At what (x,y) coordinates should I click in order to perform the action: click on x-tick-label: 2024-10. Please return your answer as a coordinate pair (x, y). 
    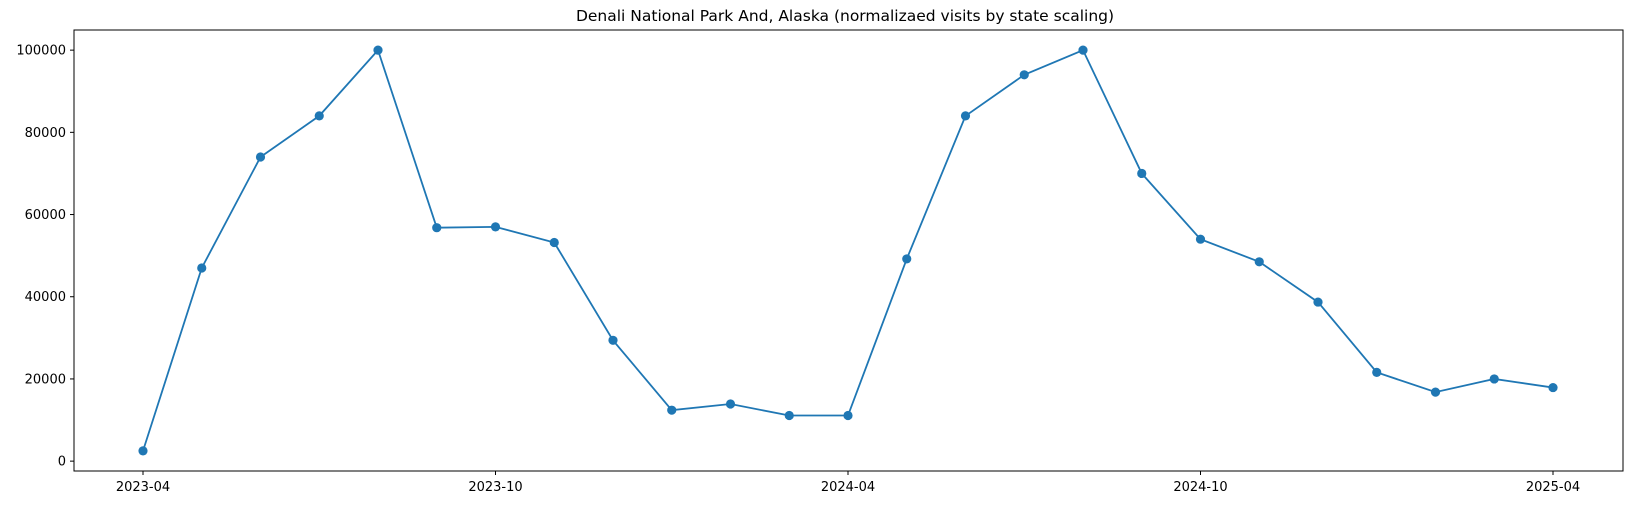
    Looking at the image, I should click on (1200, 487).